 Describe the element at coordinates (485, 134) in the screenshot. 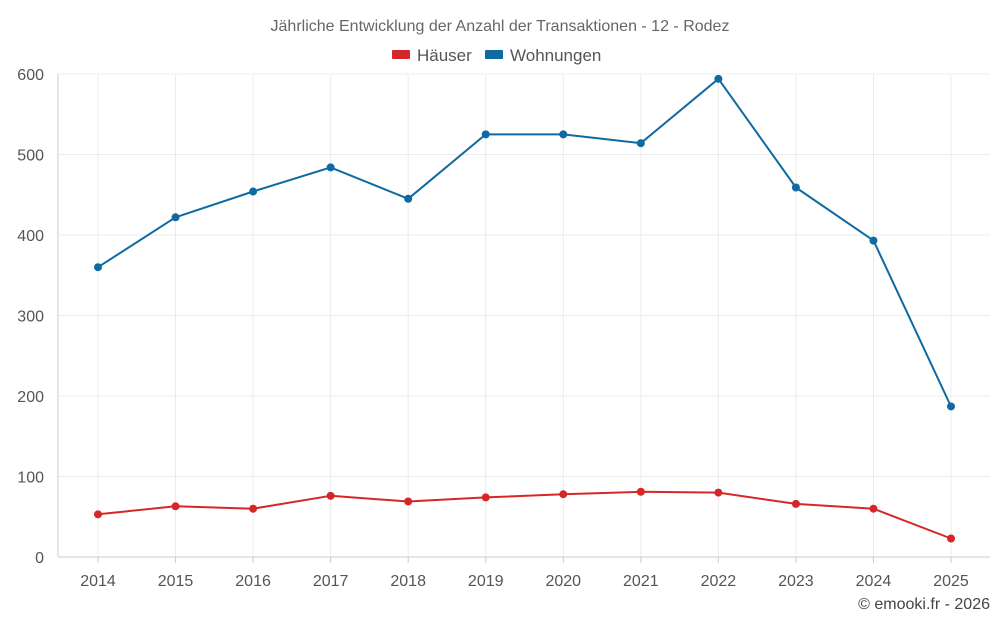

I see `data-point-wohnungen-2019` at that location.